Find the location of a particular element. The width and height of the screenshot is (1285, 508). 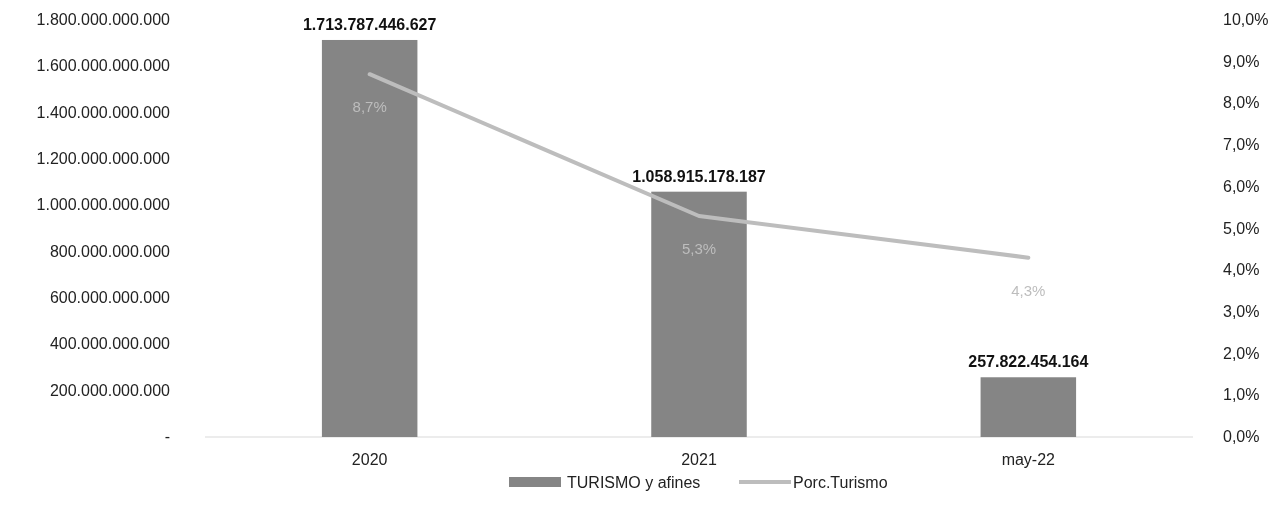

data-label: 1.058.915.178.187 is located at coordinates (699, 176).